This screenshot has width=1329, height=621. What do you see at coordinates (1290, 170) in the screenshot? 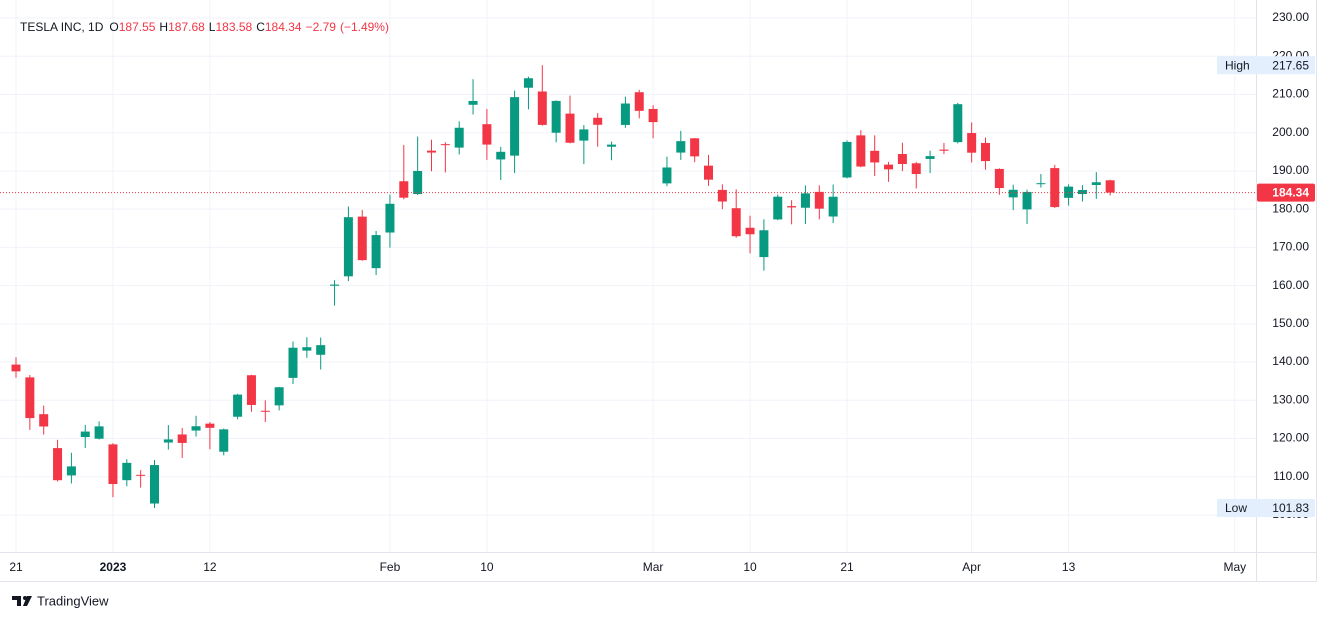
I see `y-tick-label: 190.00` at bounding box center [1290, 170].